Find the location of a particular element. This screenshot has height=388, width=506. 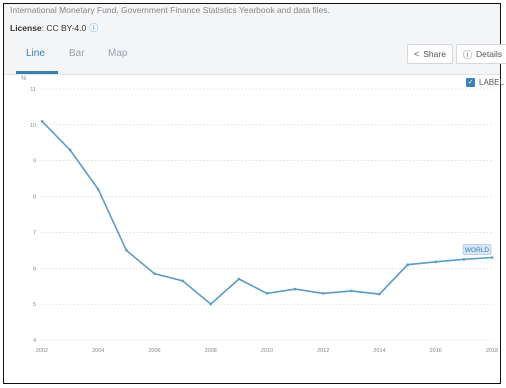

y-tick-label: 7 is located at coordinates (34, 233).